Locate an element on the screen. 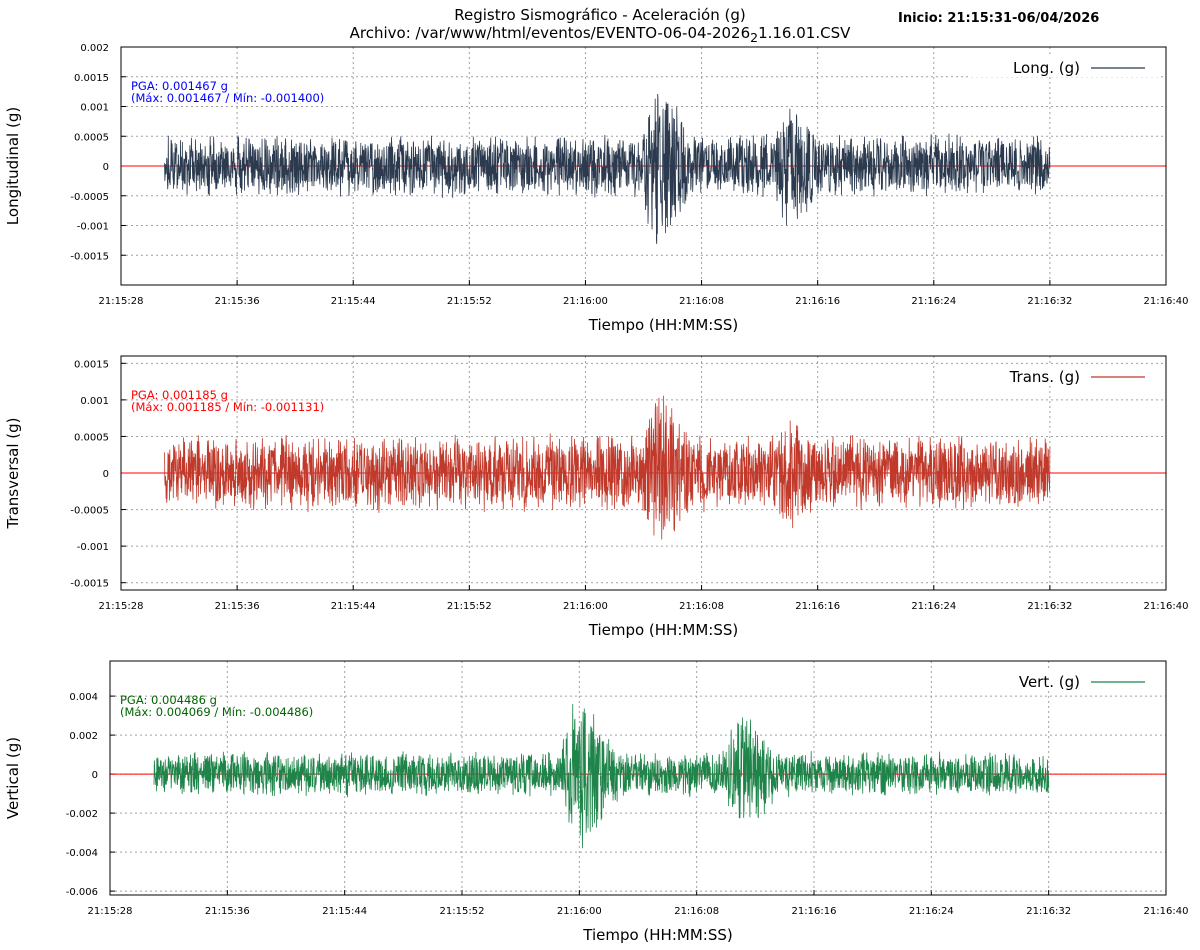 This screenshot has width=1200, height=950. subtitle-subscript: 2 is located at coordinates (754, 37).